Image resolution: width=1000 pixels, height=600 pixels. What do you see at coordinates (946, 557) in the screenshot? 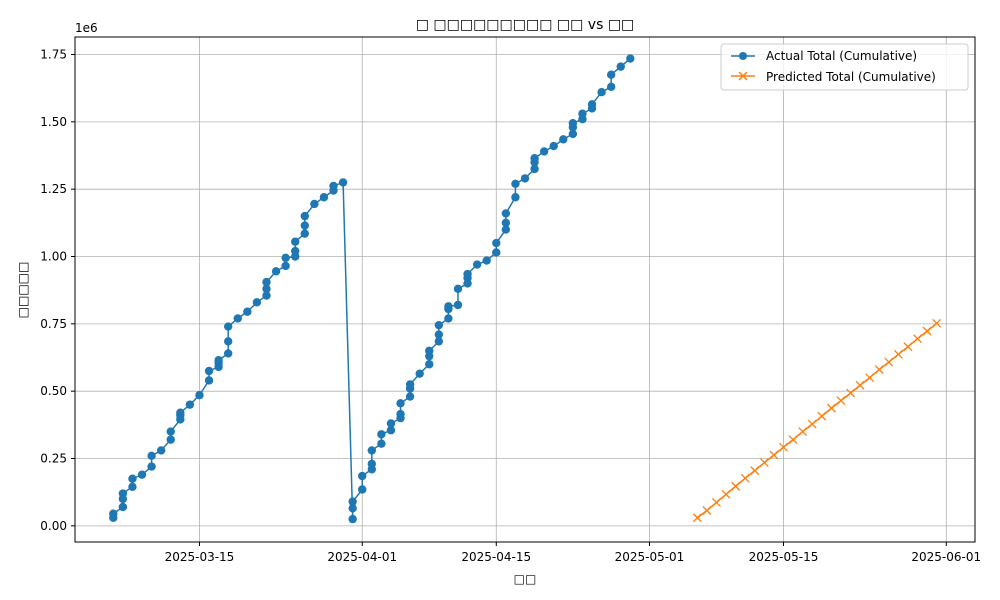
I see `x-tick-label: 2025-06-01` at bounding box center [946, 557].